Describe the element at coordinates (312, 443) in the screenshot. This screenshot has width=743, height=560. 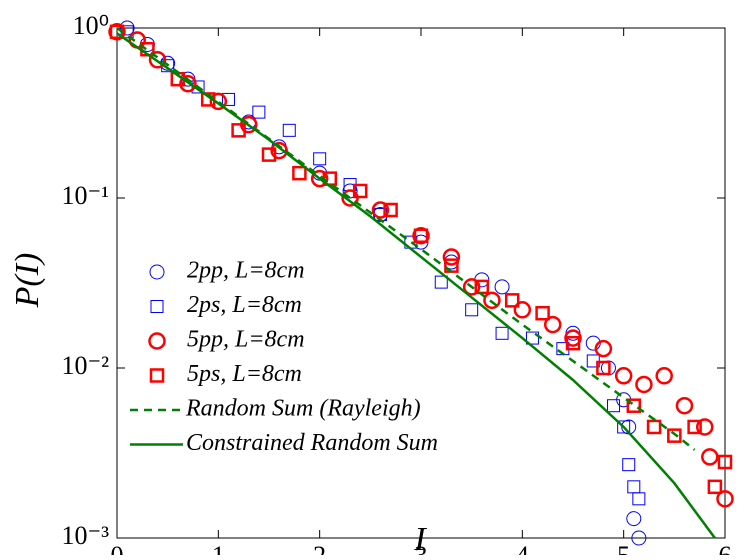
I see `legend-label: Constrained Random Sum` at that location.